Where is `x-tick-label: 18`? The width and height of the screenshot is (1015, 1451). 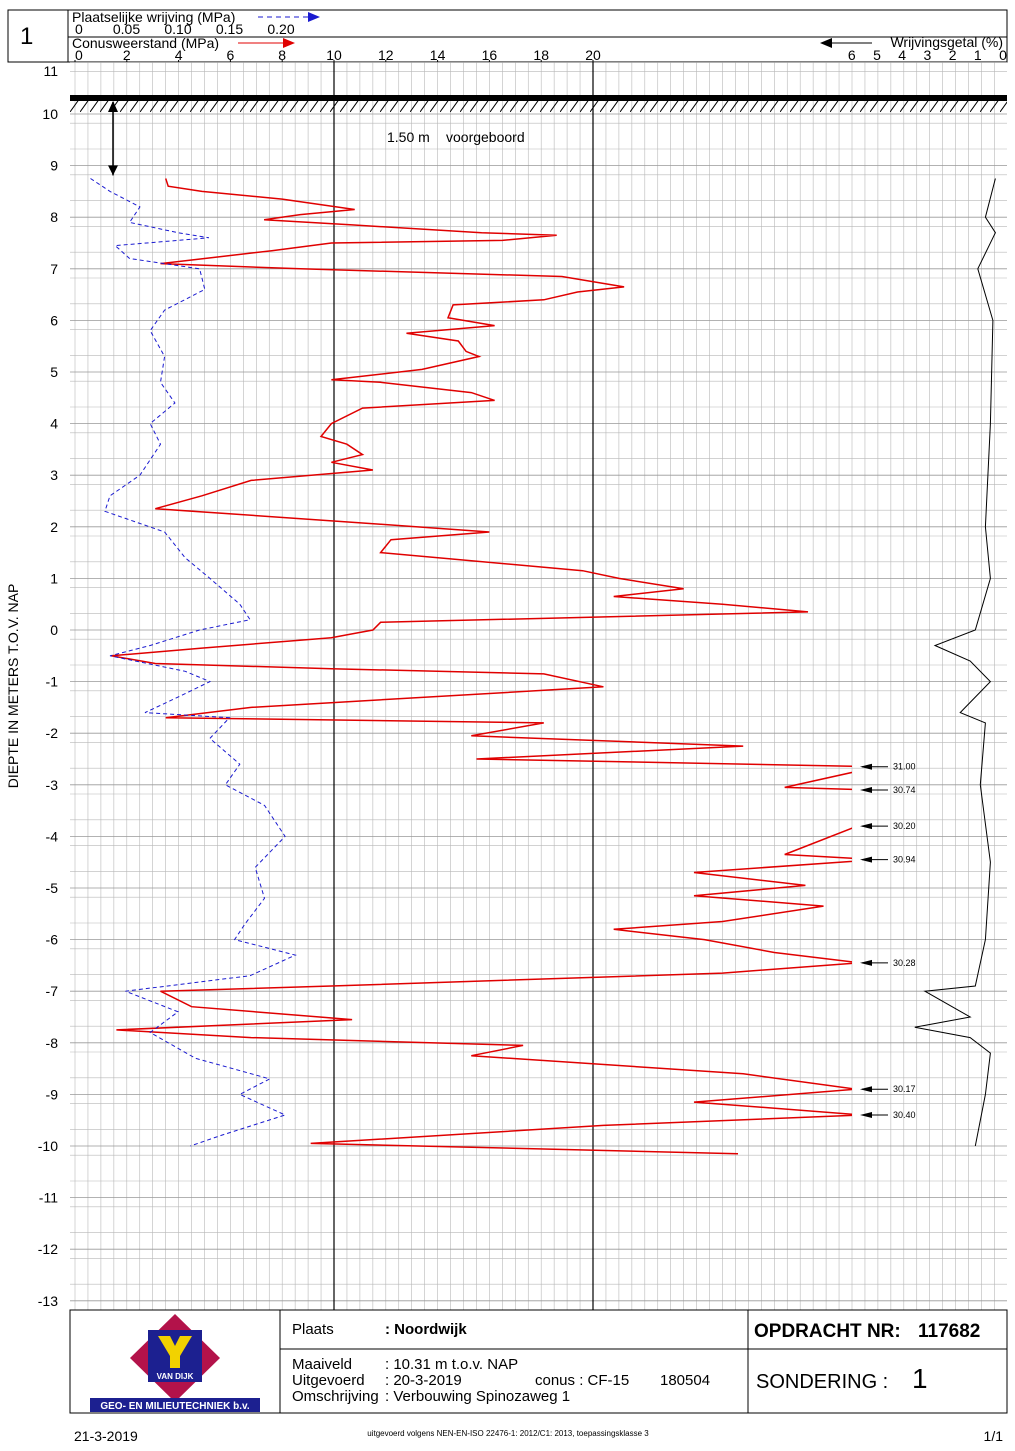
x-tick-label: 18 is located at coordinates (541, 55).